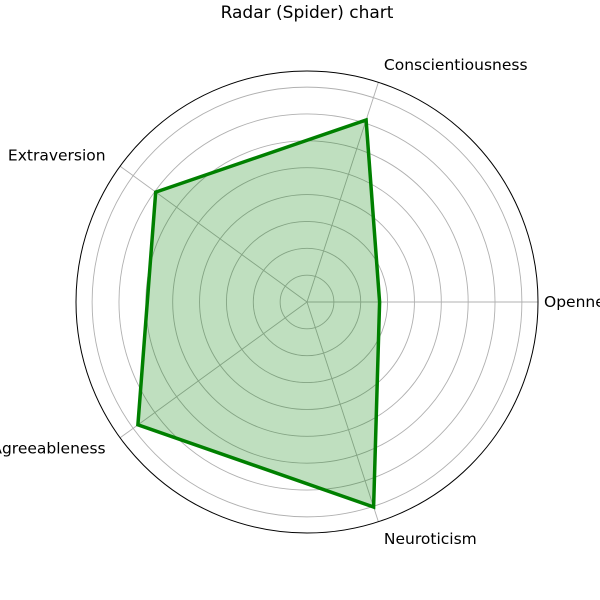 This screenshot has height=600, width=600. I want to click on axis-label-neuroticism: Neuroticism, so click(430, 539).